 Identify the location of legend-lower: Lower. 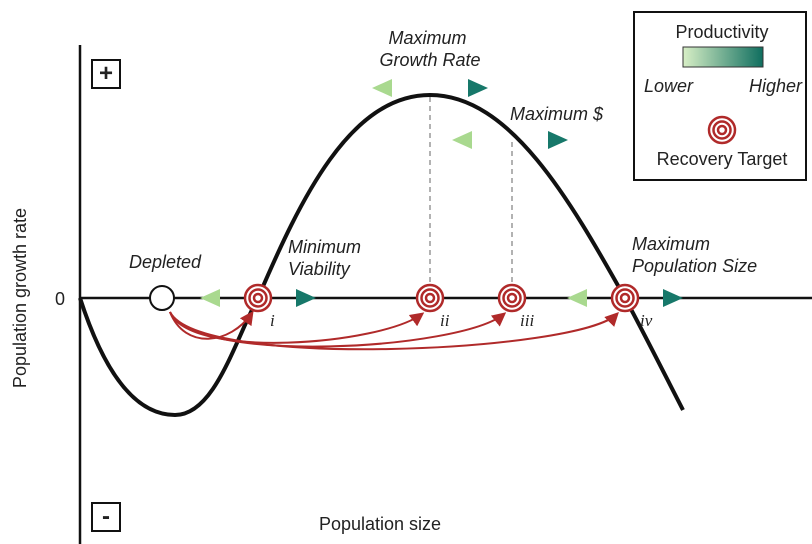
(669, 86).